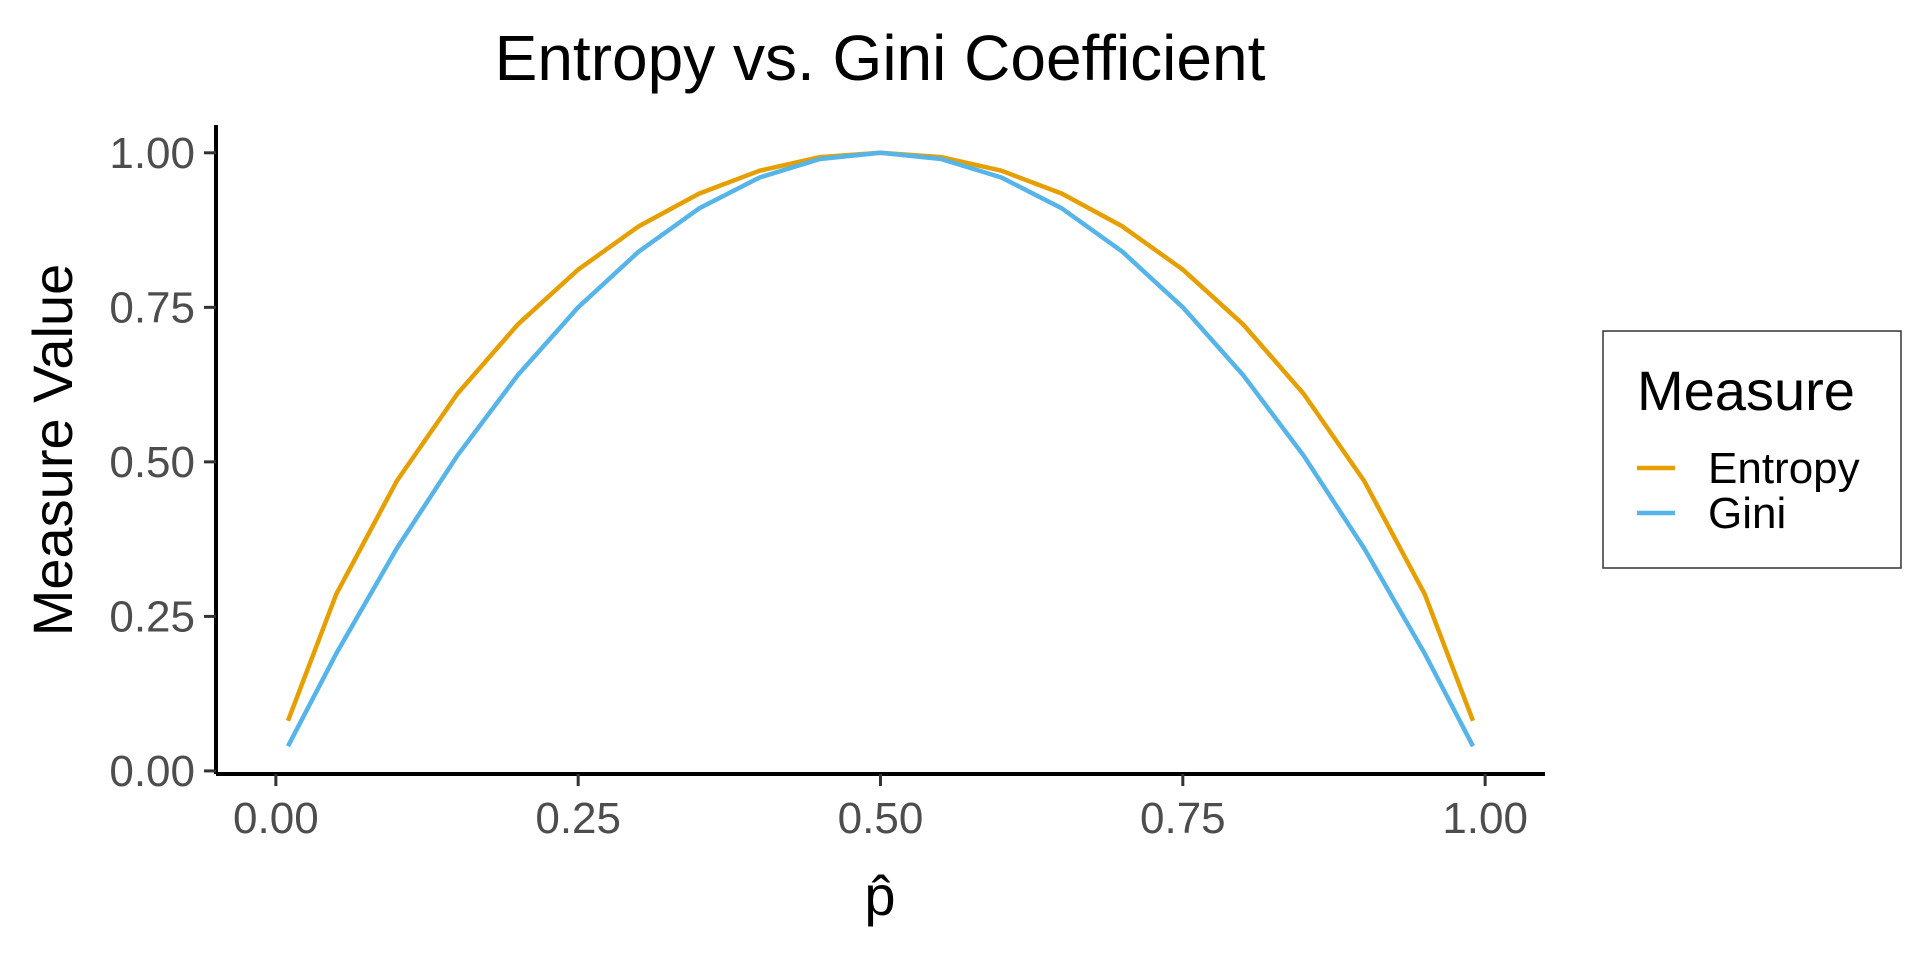 Image resolution: width=1920 pixels, height=960 pixels. Describe the element at coordinates (1747, 513) in the screenshot. I see `legend-label-gini: Gini` at that location.